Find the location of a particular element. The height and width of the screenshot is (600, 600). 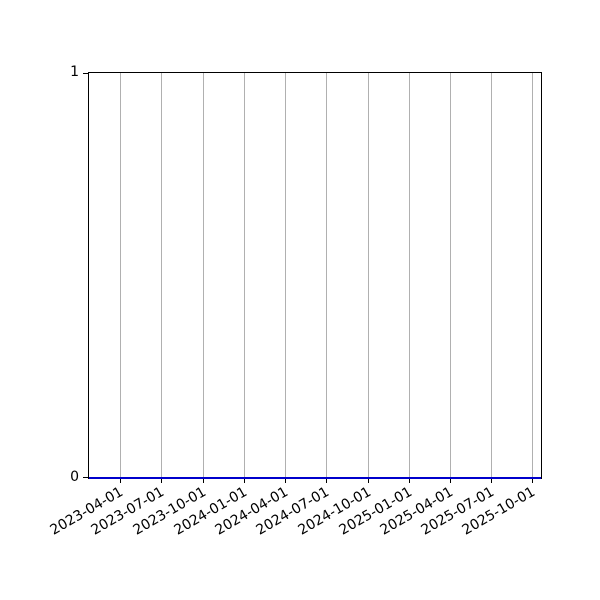

y-tick-label: 0 is located at coordinates (74, 477).